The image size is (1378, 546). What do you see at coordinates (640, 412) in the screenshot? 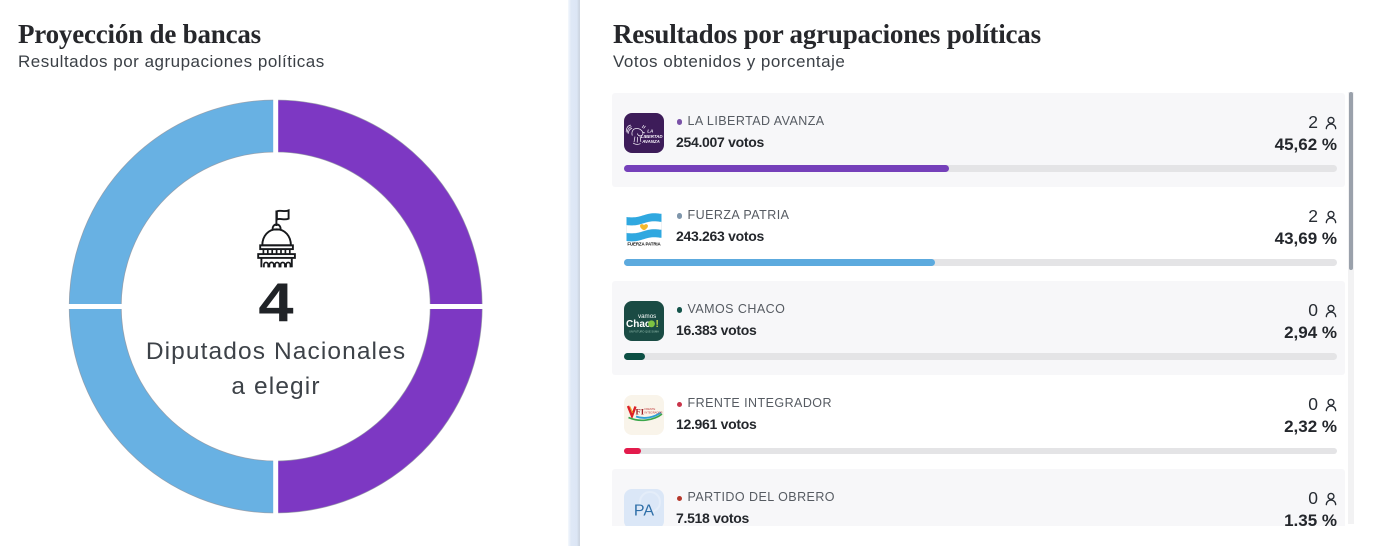
I see `svg-text: FI` at bounding box center [640, 412].